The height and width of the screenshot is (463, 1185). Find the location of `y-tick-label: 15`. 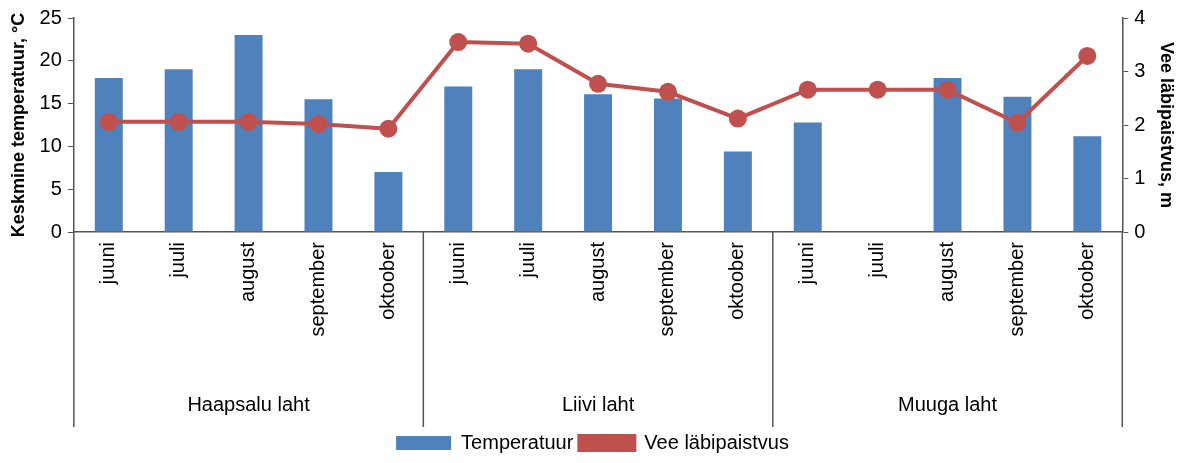

y-tick-label: 15 is located at coordinates (50, 102).